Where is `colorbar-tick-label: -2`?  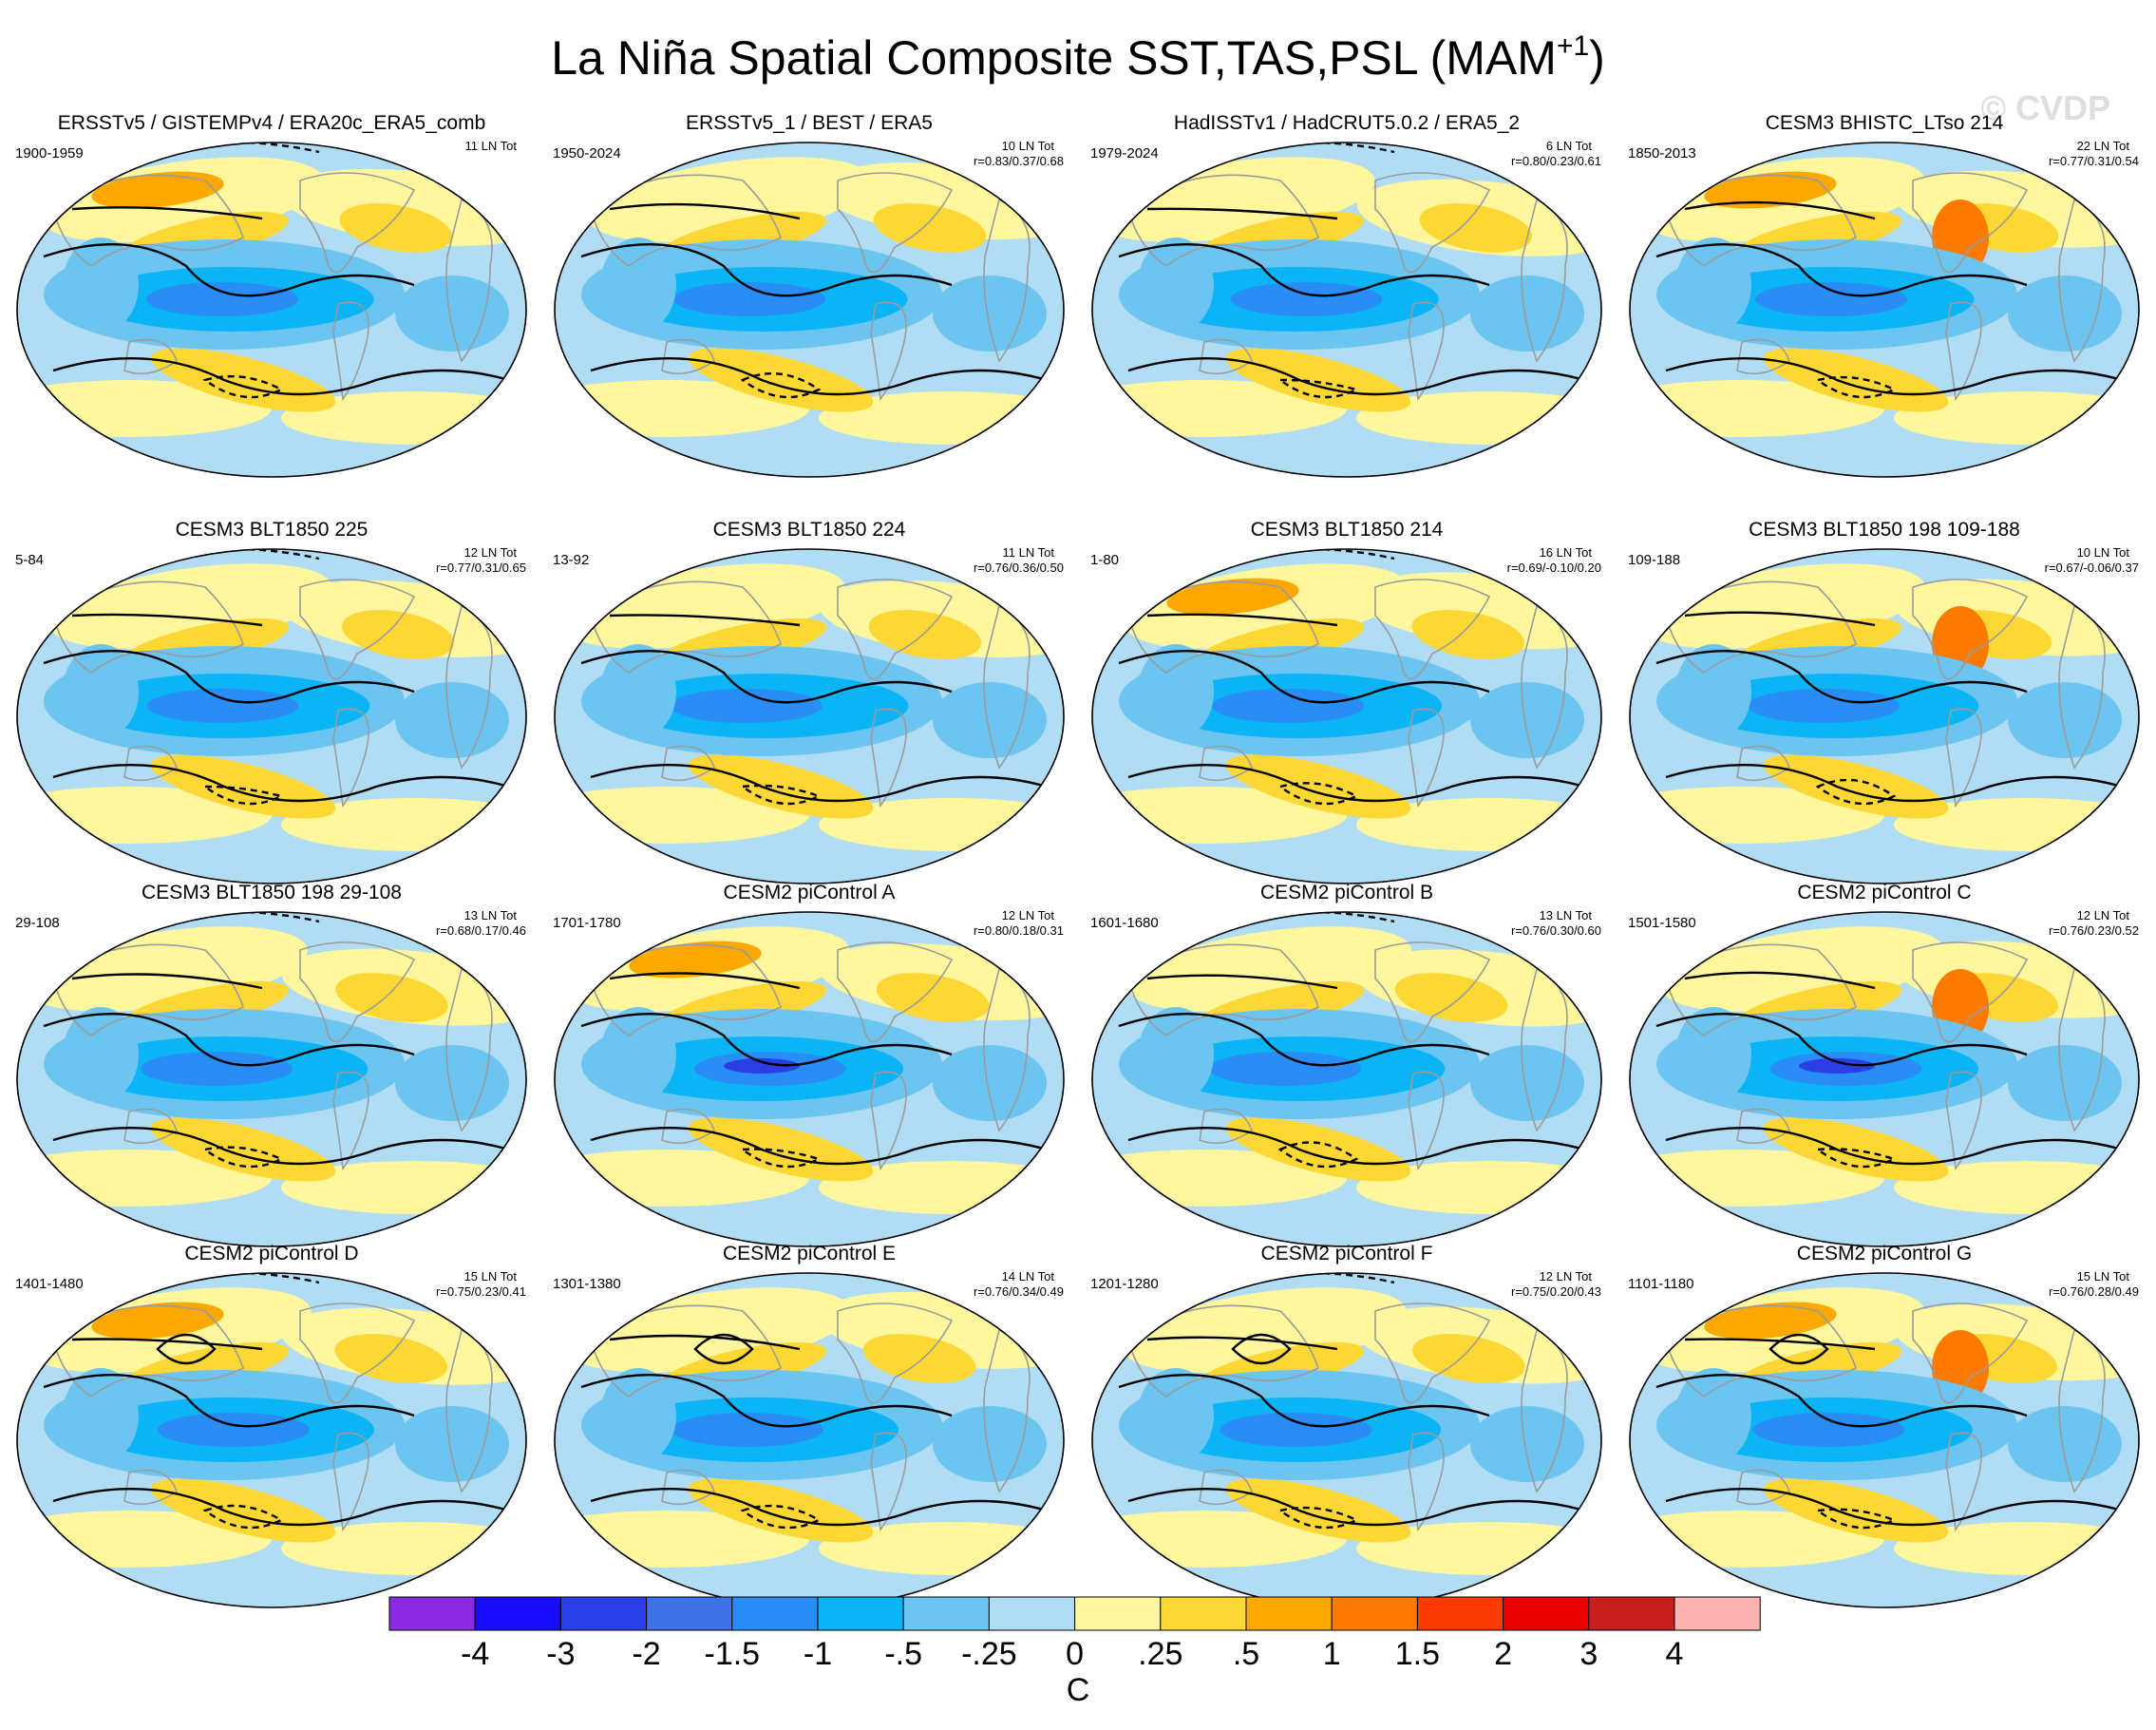 colorbar-tick-label: -2 is located at coordinates (646, 1654).